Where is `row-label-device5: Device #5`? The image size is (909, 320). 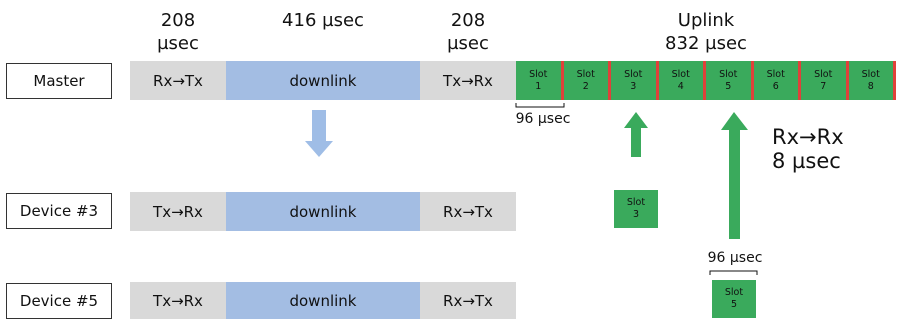 row-label-device5: Device #5 is located at coordinates (59, 301).